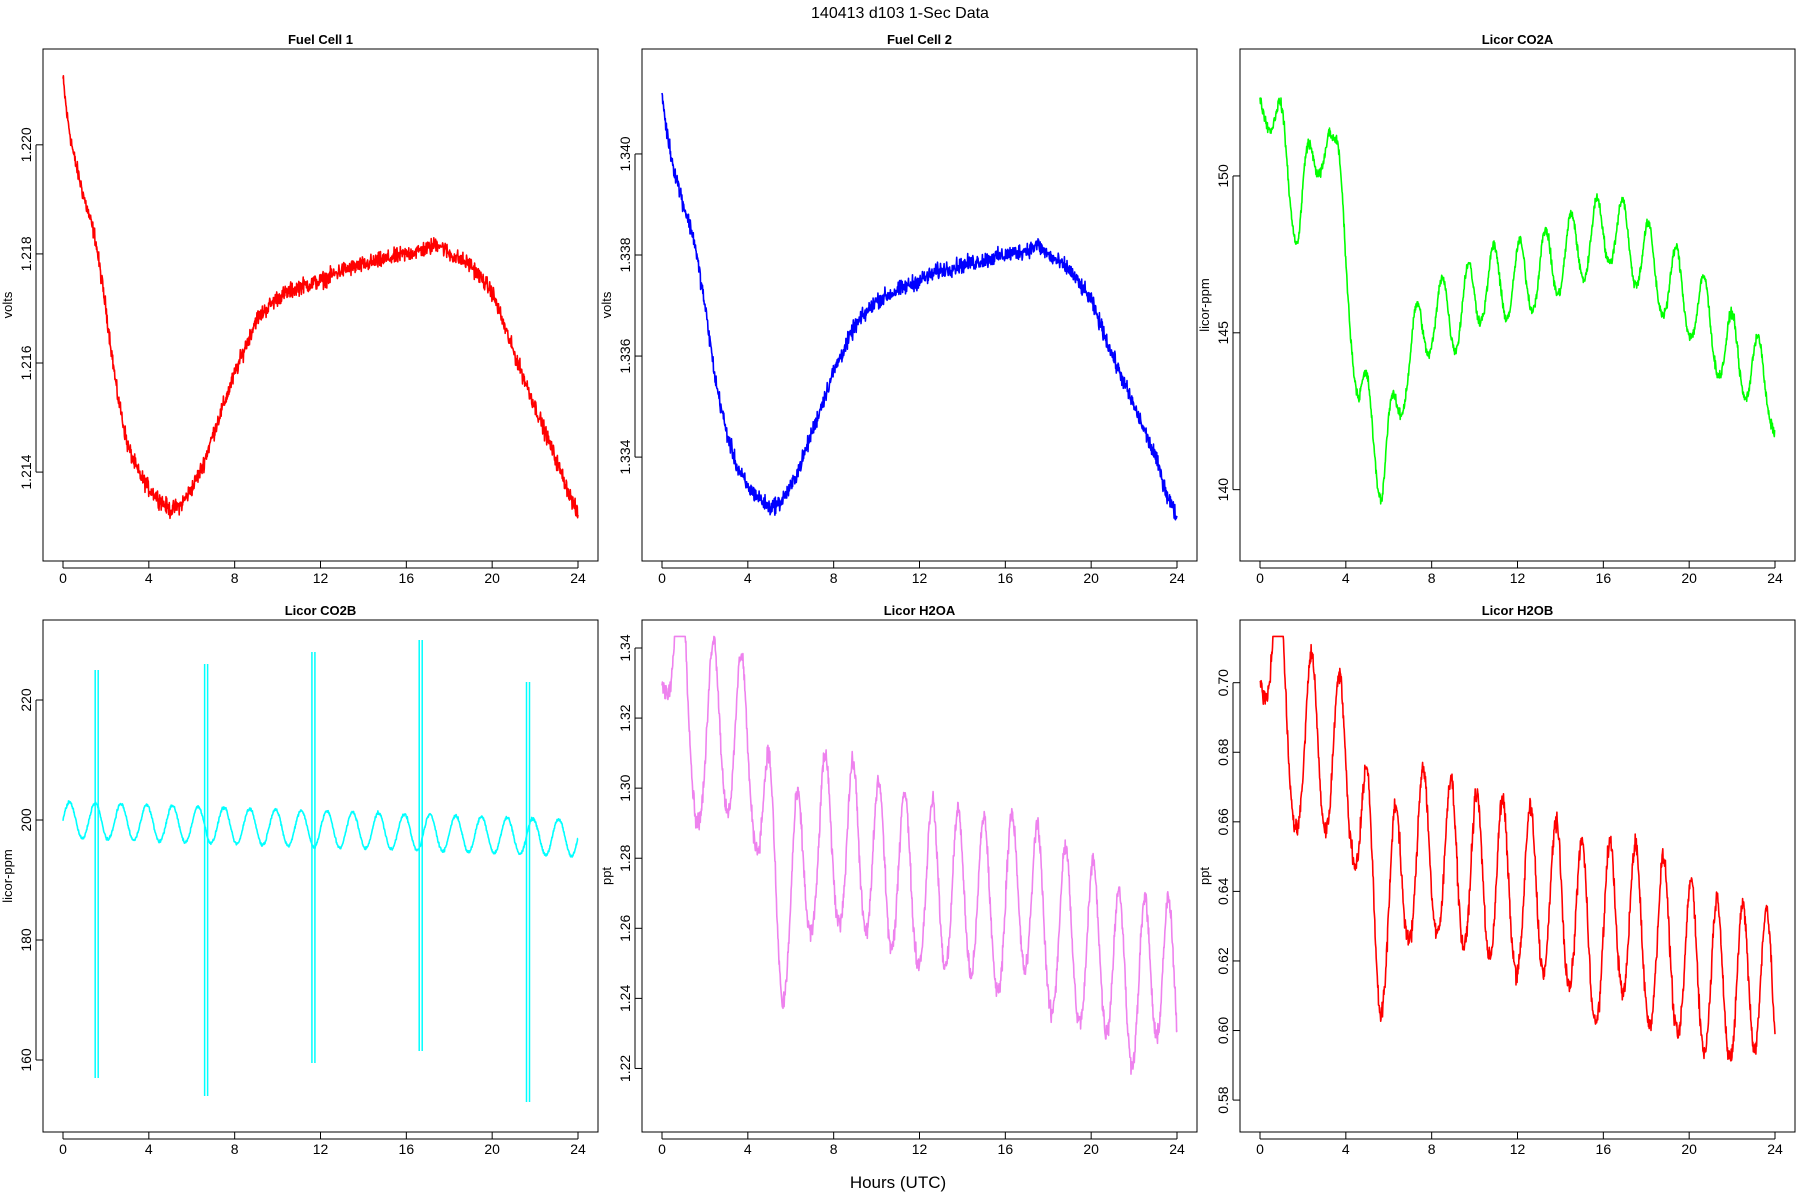  Describe the element at coordinates (26, 471) in the screenshot. I see `y-tick-label: 1.214` at that location.